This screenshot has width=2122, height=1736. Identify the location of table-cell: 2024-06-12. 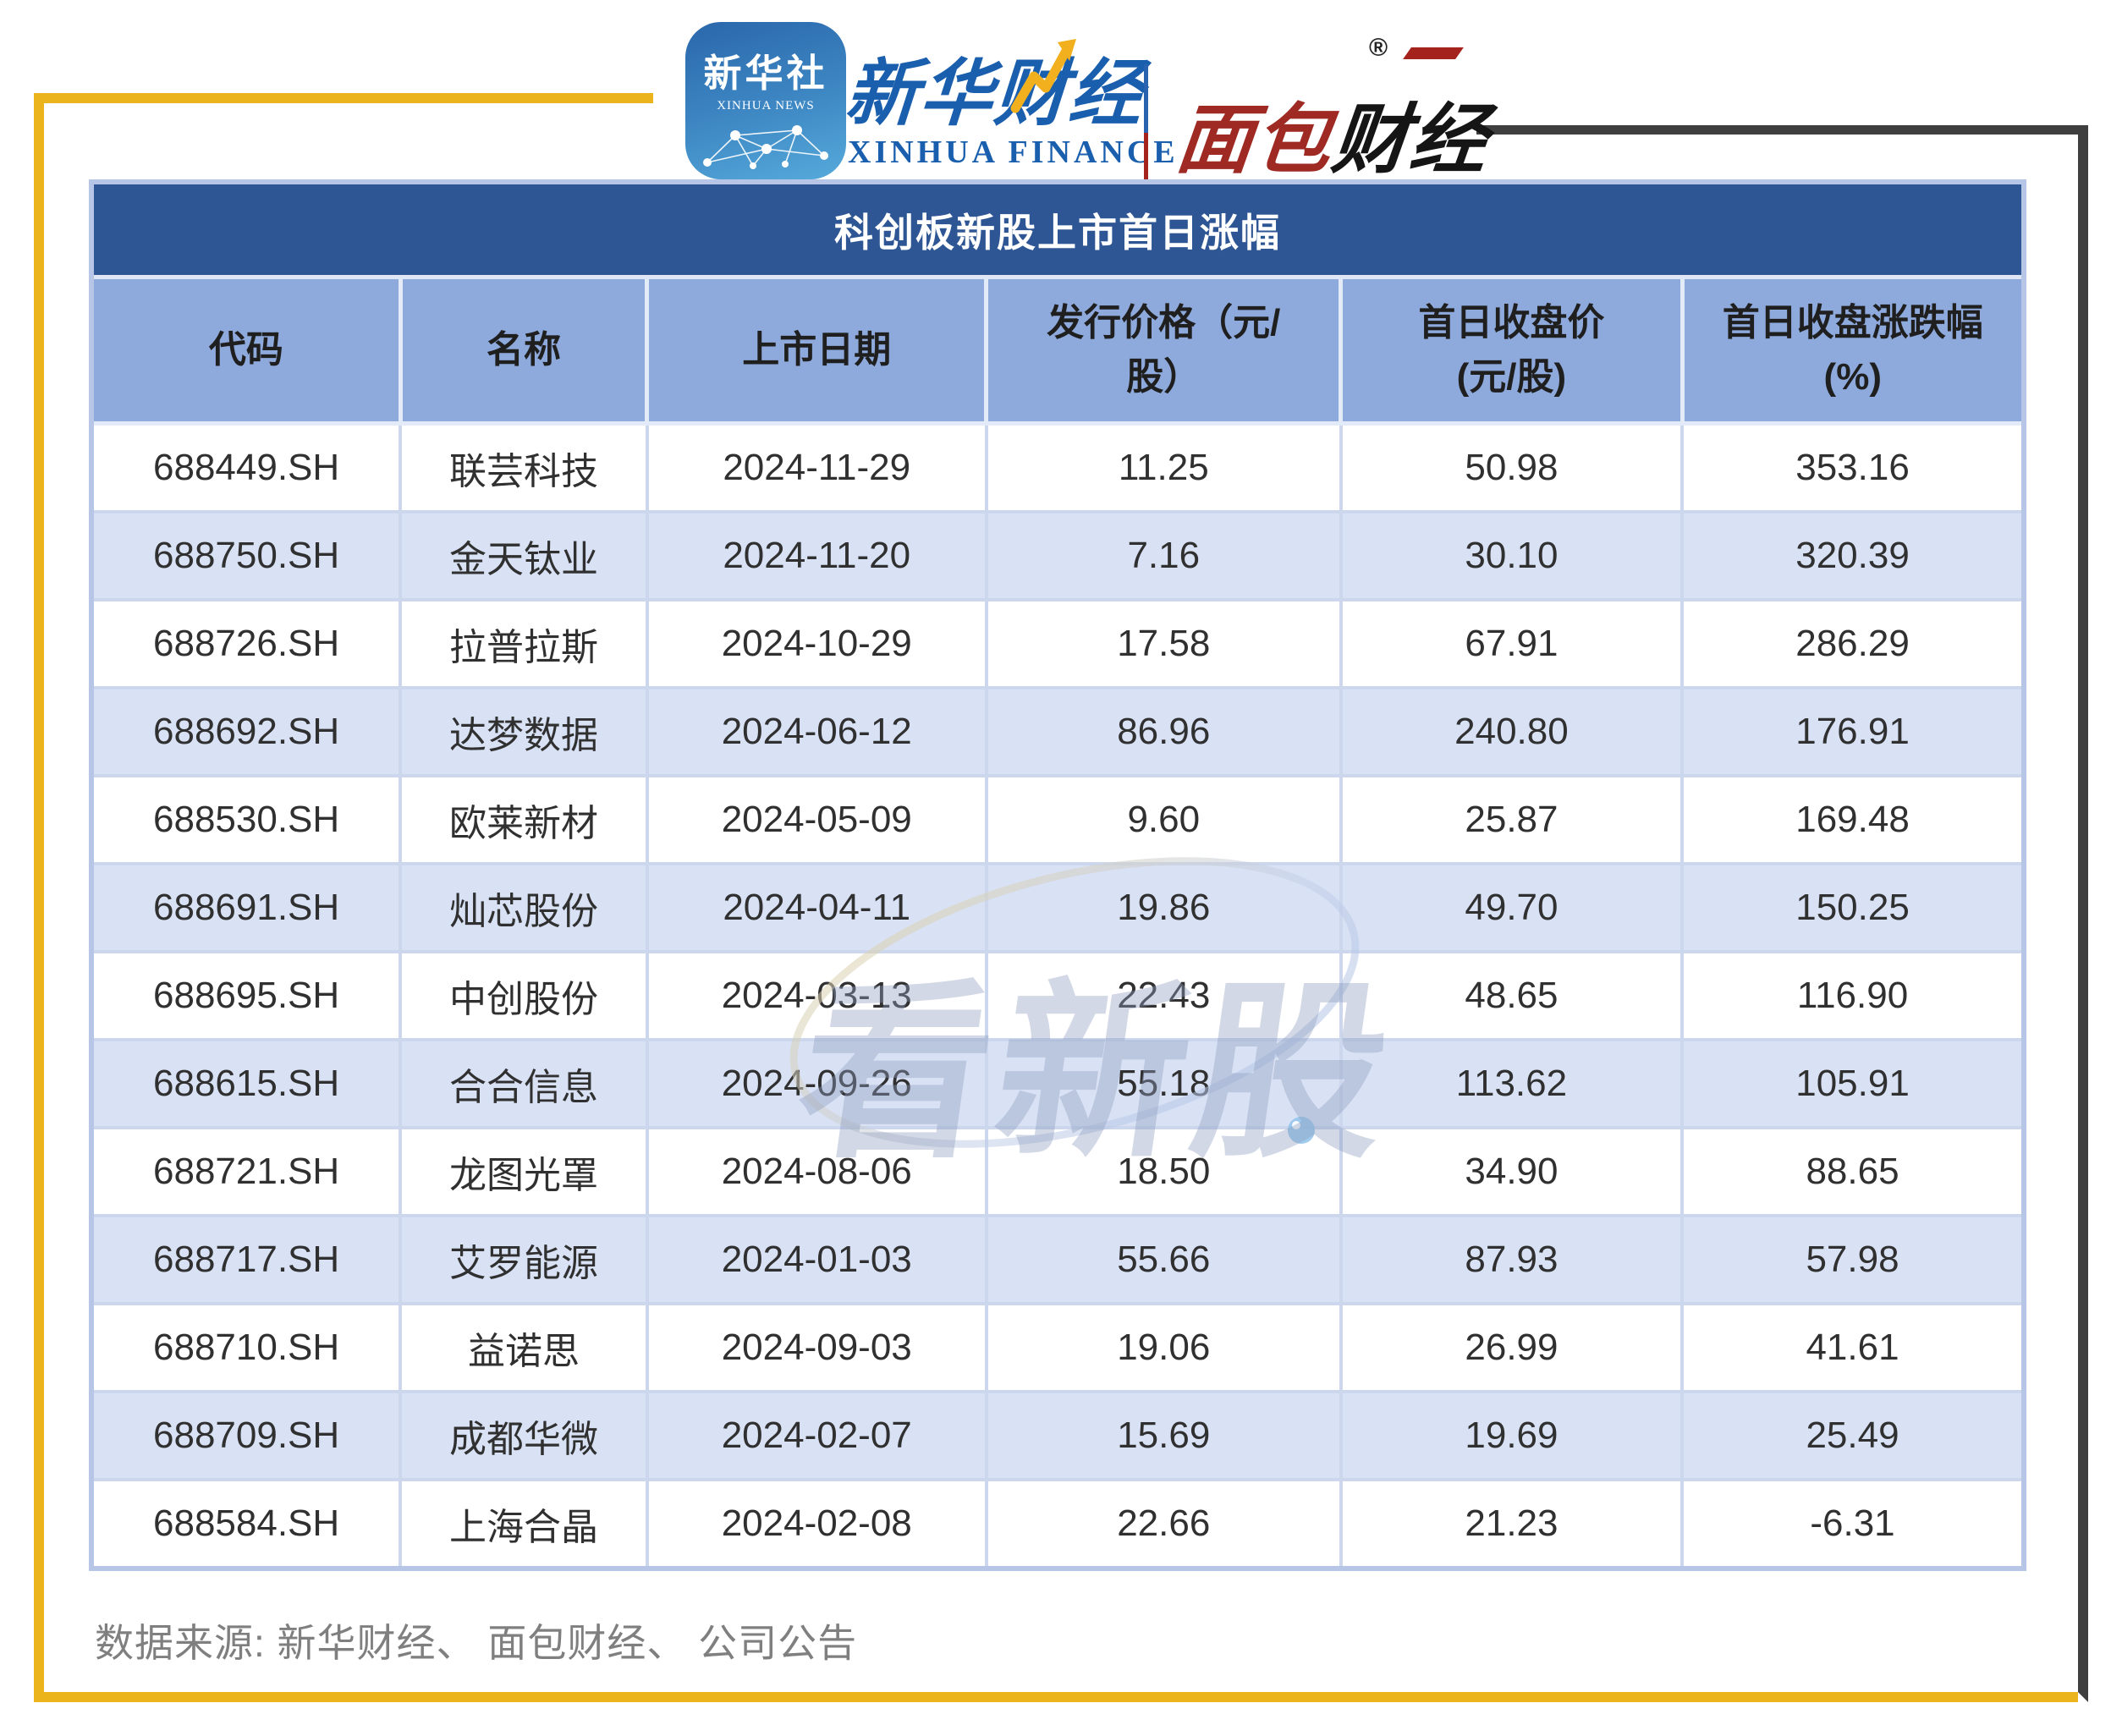
(816, 731).